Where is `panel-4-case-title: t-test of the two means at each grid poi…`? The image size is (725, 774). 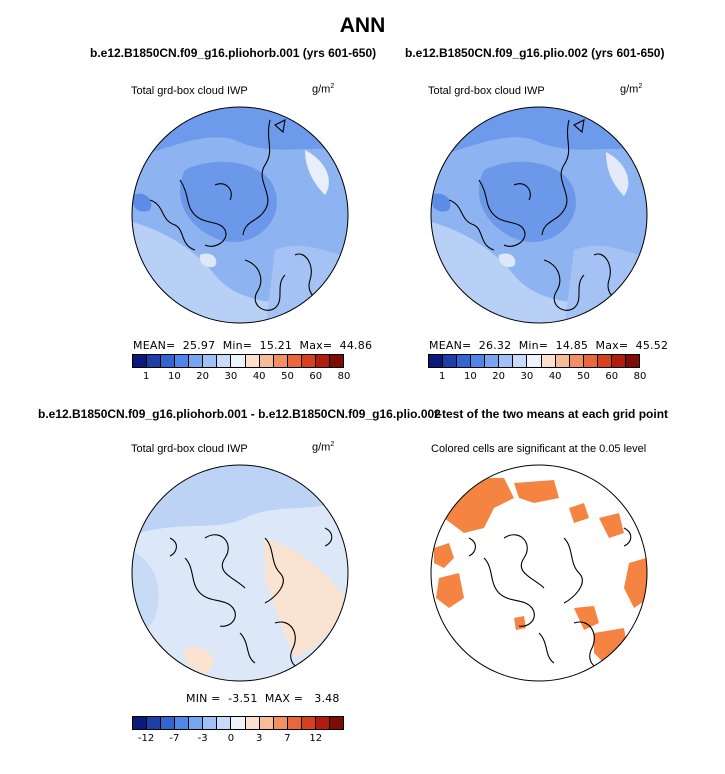 panel-4-case-title: t-test of the two means at each grid poi… is located at coordinates (551, 414).